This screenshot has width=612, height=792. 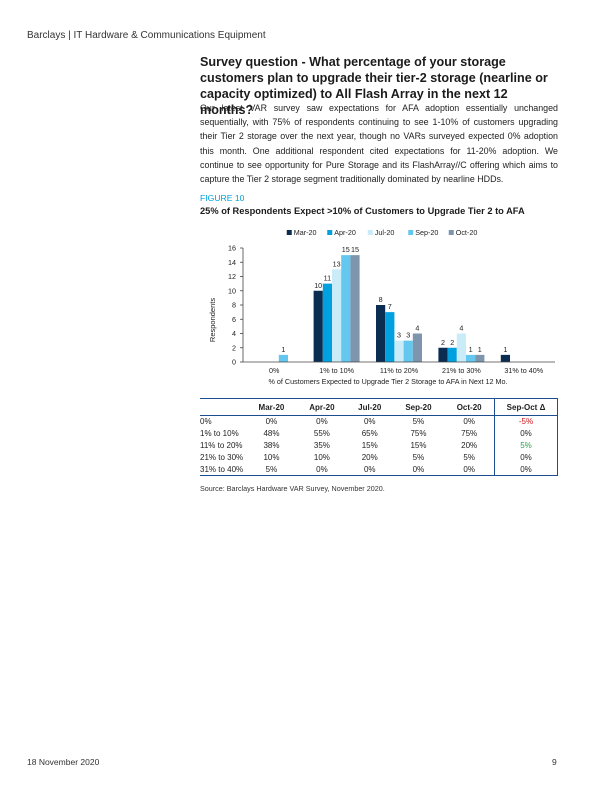 What do you see at coordinates (381, 299) in the screenshot?
I see `bar-value-label: 8` at bounding box center [381, 299].